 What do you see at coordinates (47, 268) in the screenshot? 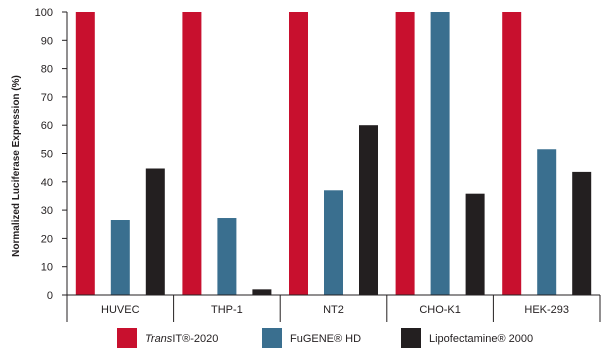
I see `y-tick-label: 10` at bounding box center [47, 268].